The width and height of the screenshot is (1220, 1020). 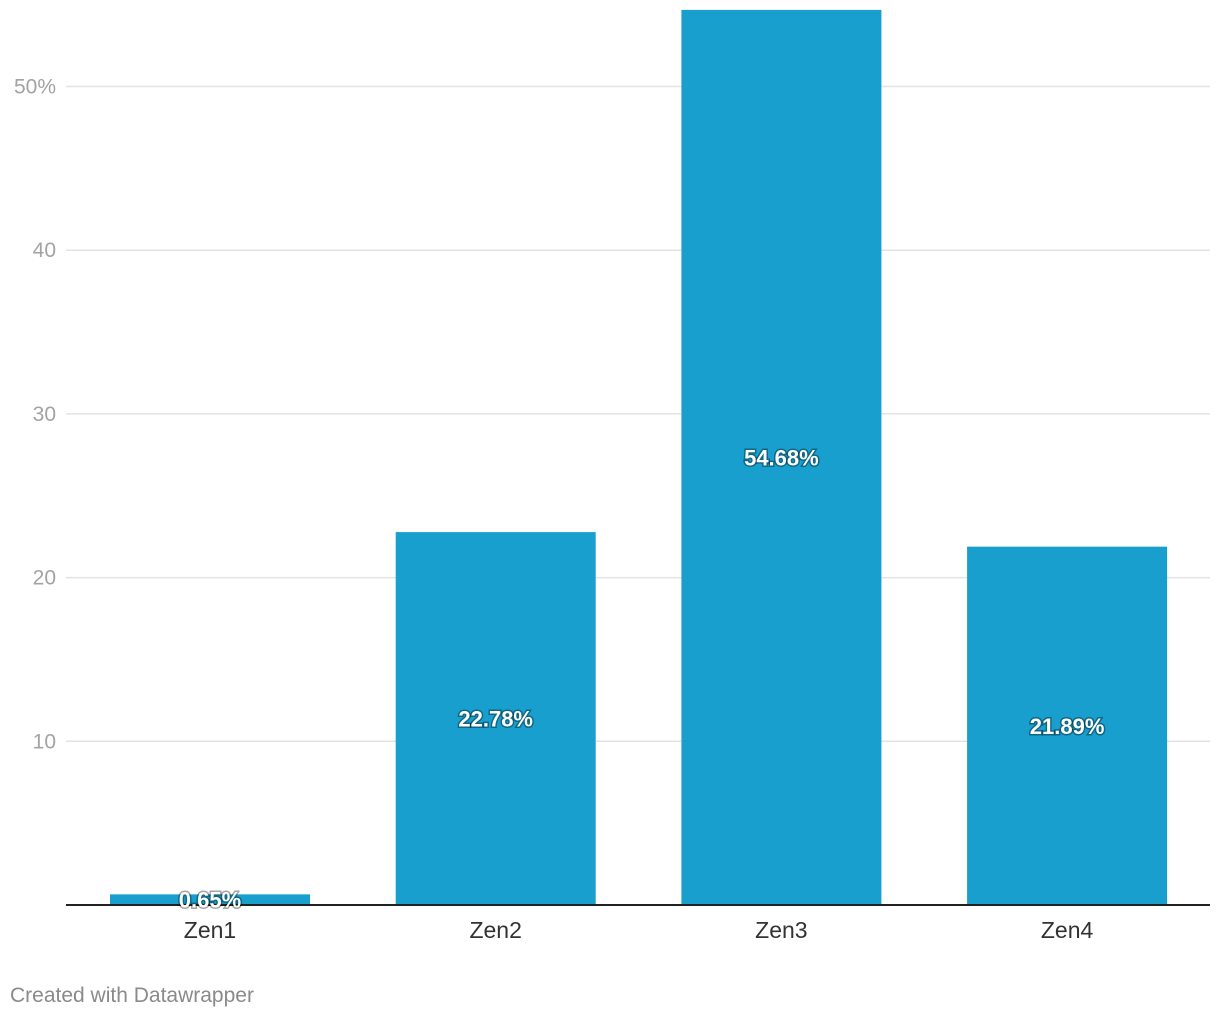 I want to click on y-tick-label: 40, so click(x=44, y=250).